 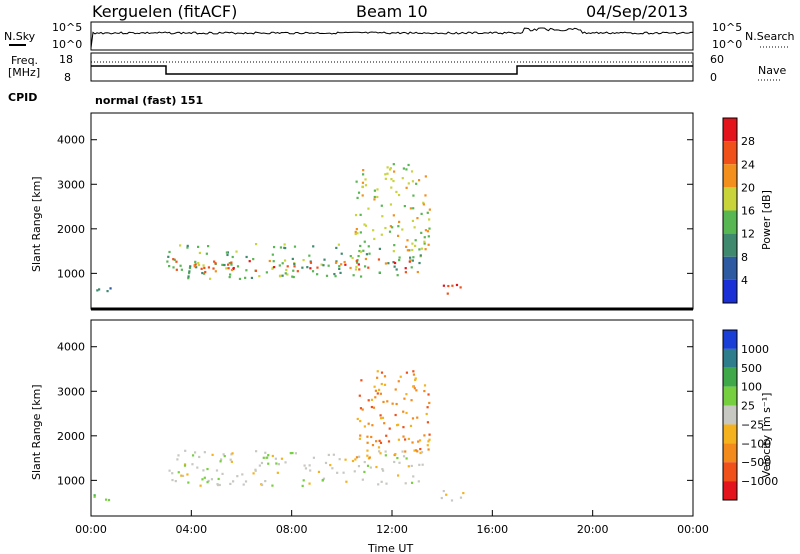 I want to click on xtick-label: 00:00, so click(x=91, y=529).